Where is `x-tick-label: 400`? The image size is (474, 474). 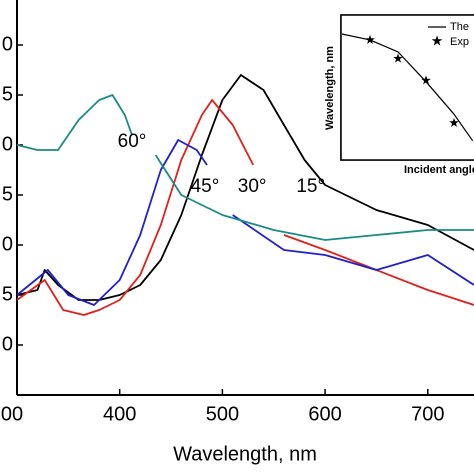 x-tick-label: 400 is located at coordinates (119, 414).